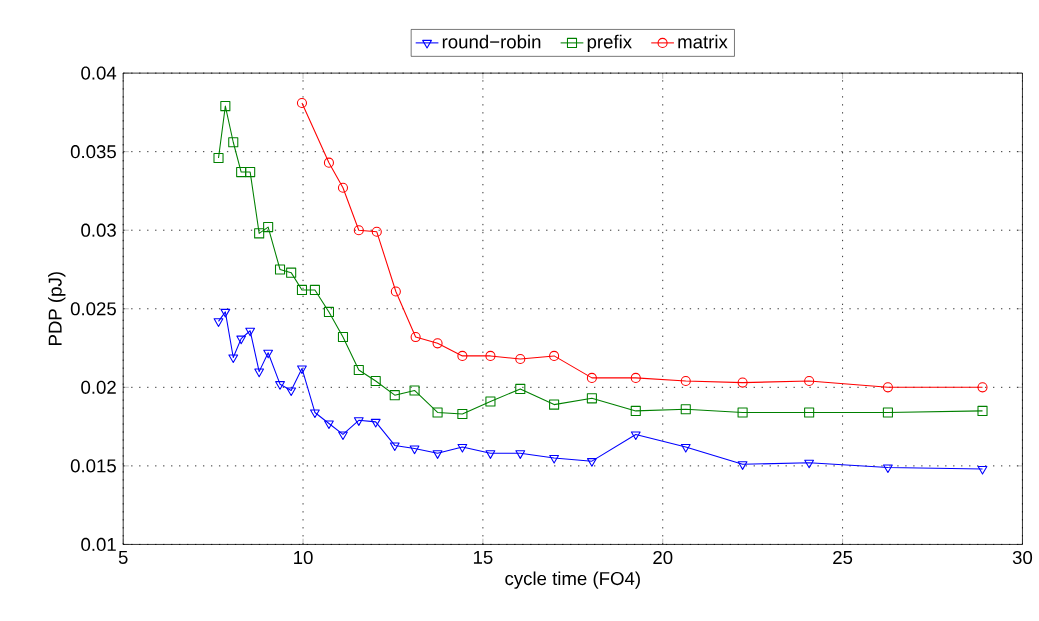 This screenshot has width=1039, height=621. What do you see at coordinates (123, 557) in the screenshot?
I see `x-tick-label: 5` at bounding box center [123, 557].